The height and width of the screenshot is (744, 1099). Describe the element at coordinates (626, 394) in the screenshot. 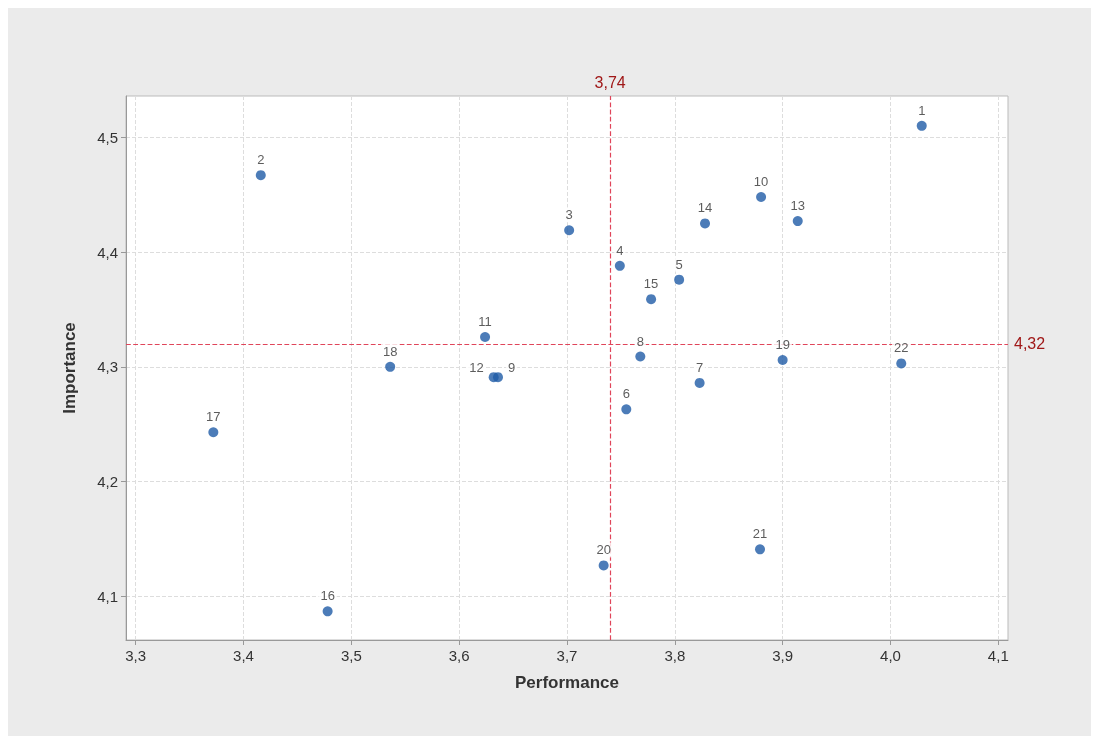

I see `annotation: 6` at that location.